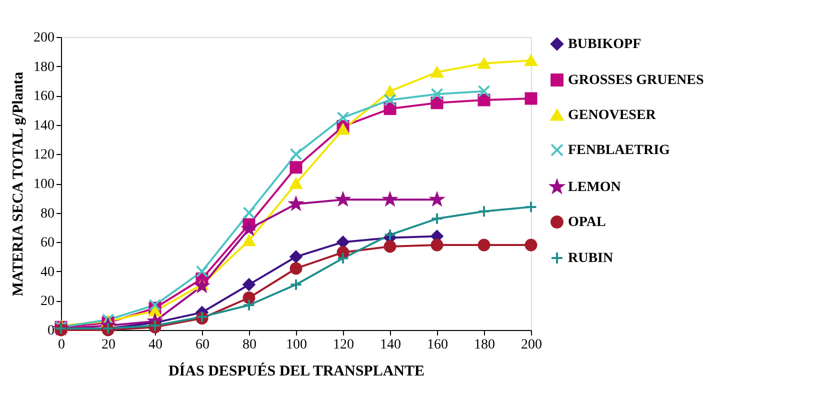 The height and width of the screenshot is (418, 826). What do you see at coordinates (61, 345) in the screenshot?
I see `x-tick-label: 0` at bounding box center [61, 345].